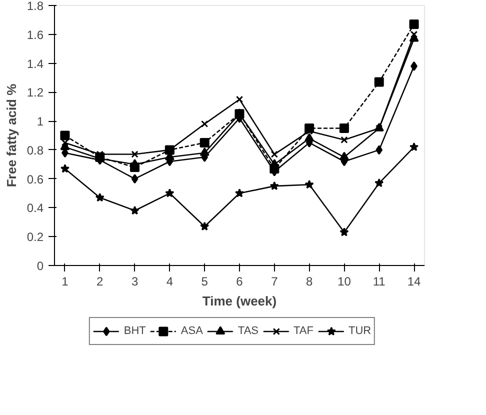  What do you see at coordinates (35, 93) in the screenshot?
I see `y-tick-label: 1.2` at bounding box center [35, 93].